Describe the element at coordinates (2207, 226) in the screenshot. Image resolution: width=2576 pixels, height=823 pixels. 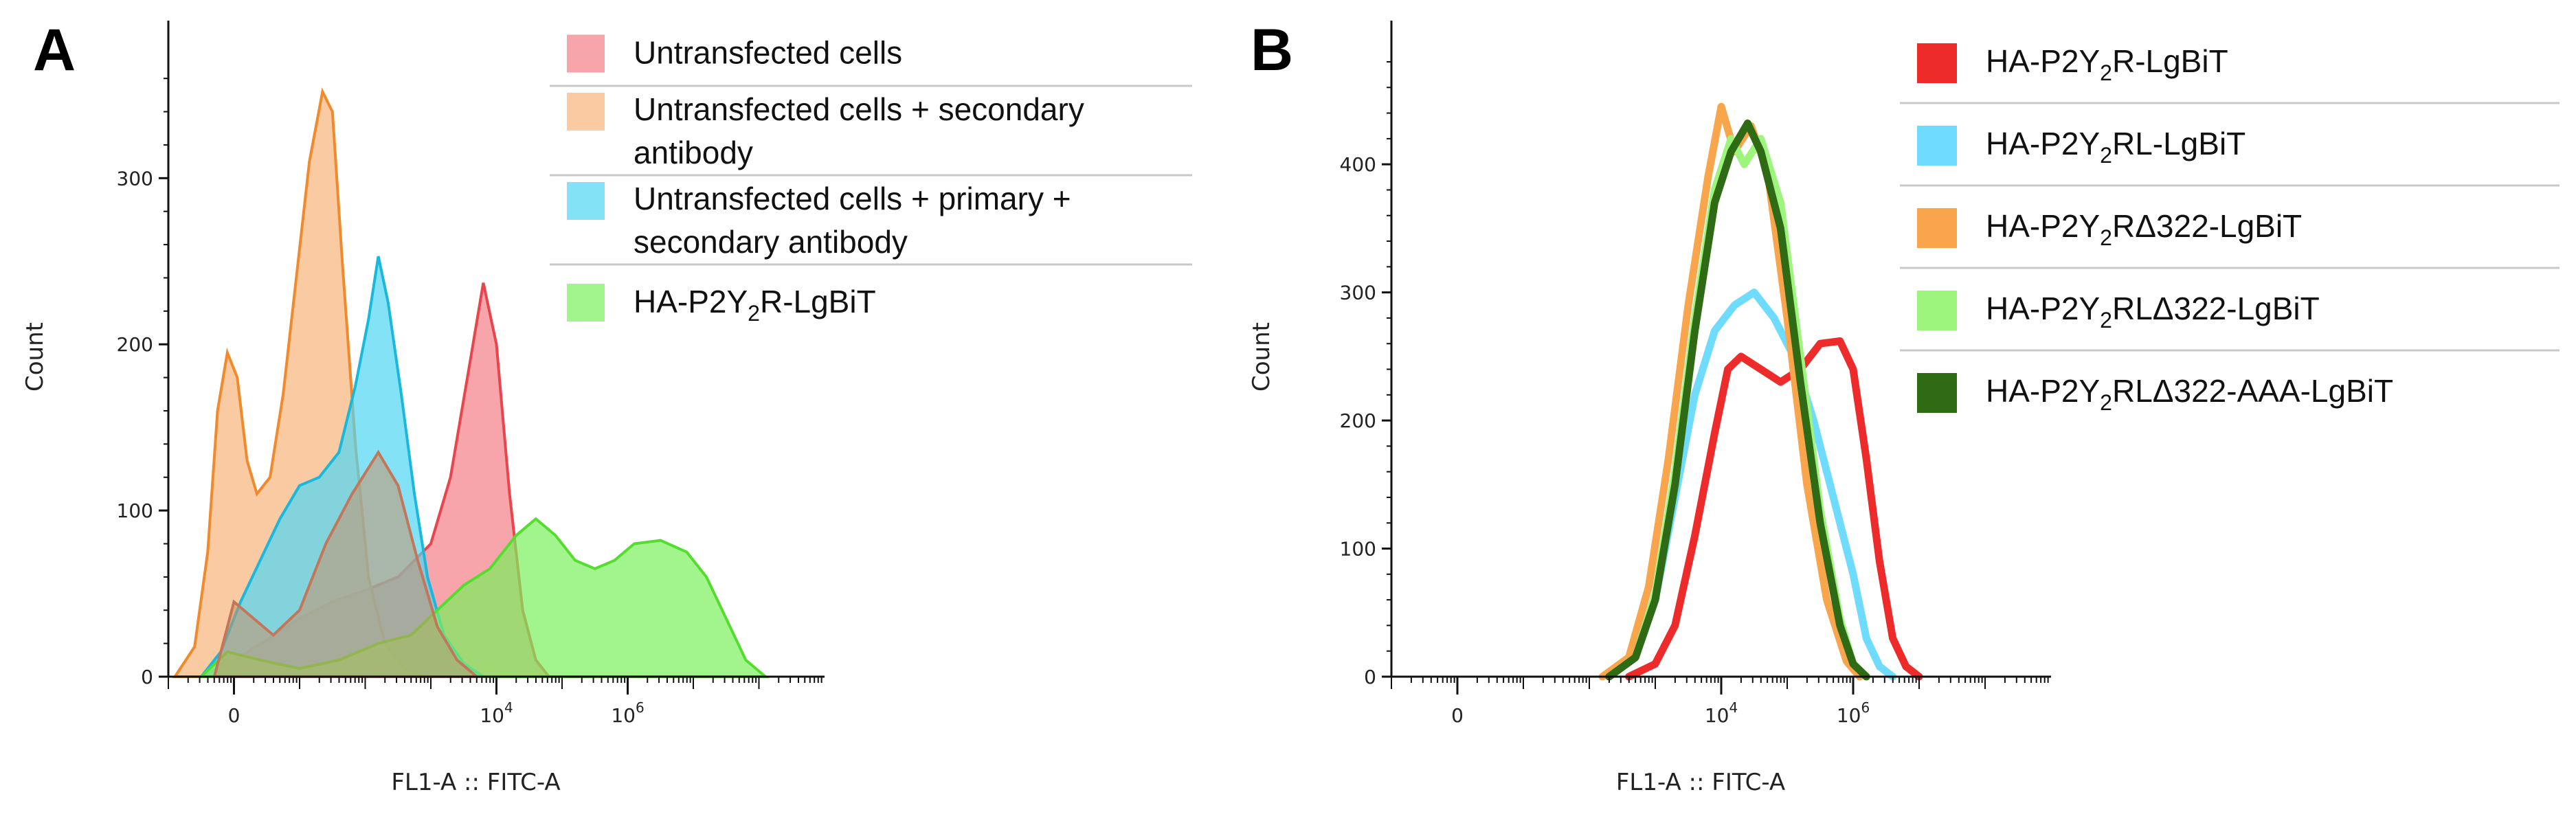
I see `legend-suffix: RΔ322-LgBiT` at that location.